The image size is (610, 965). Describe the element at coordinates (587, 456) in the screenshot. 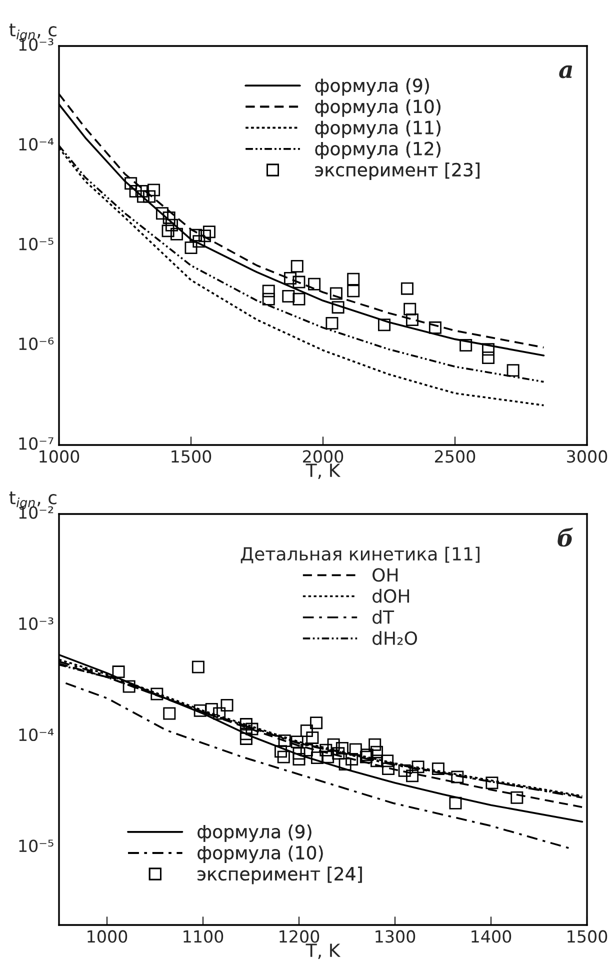

I see `x-tick-label: 3000` at that location.